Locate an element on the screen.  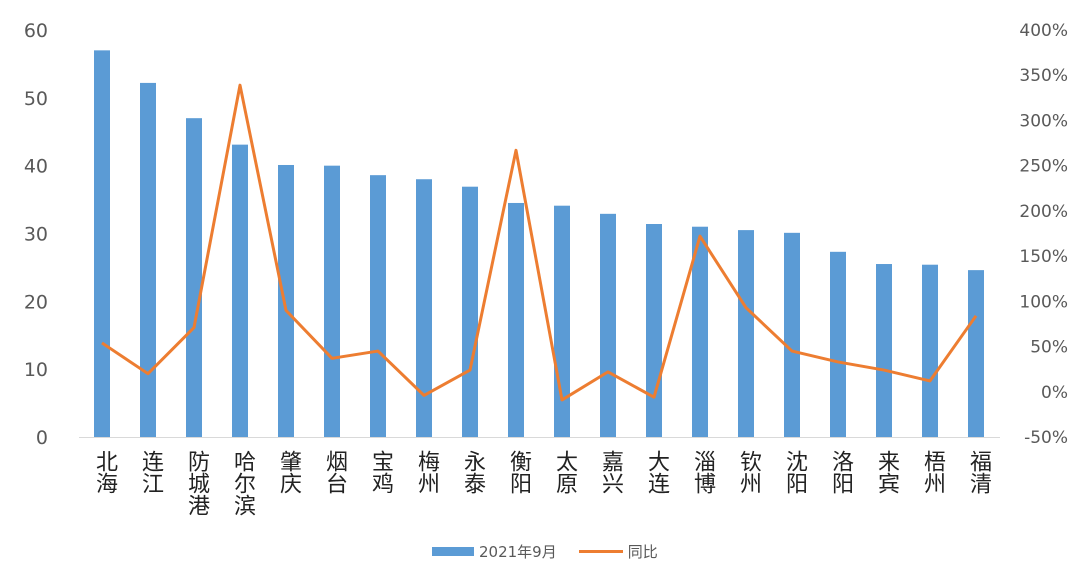
x-tick-label: 烟台 is located at coordinates (334, 472).